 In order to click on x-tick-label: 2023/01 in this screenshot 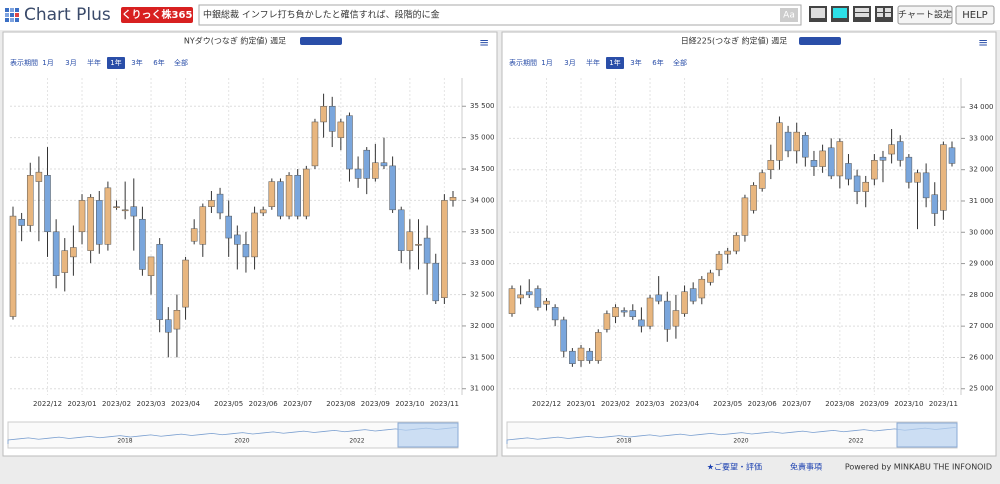, I will do `click(580, 404)`.